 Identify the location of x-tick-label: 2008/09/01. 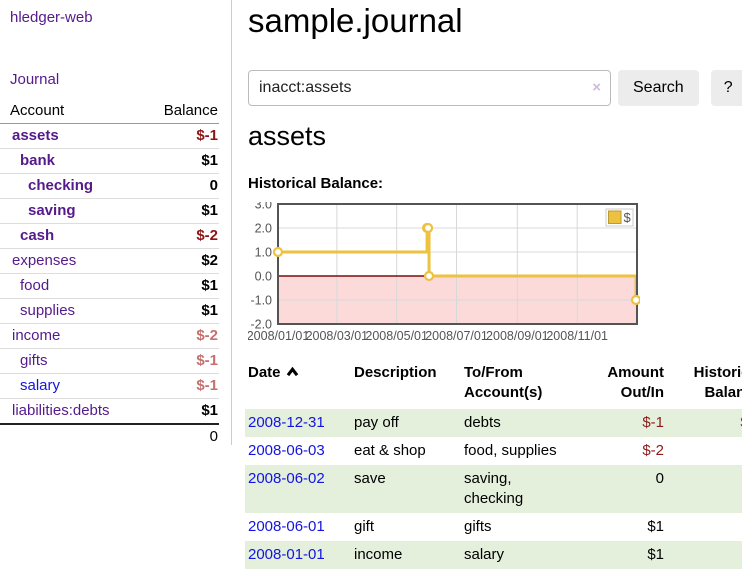
(517, 336).